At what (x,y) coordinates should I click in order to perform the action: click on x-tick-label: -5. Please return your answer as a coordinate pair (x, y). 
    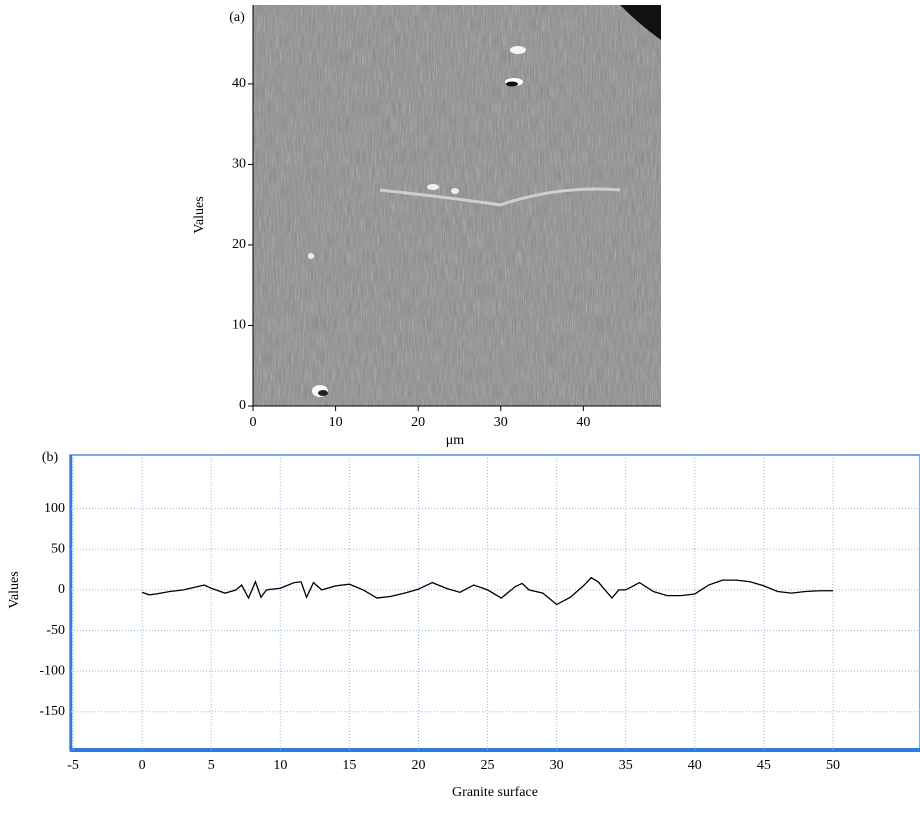
    Looking at the image, I should click on (73, 765).